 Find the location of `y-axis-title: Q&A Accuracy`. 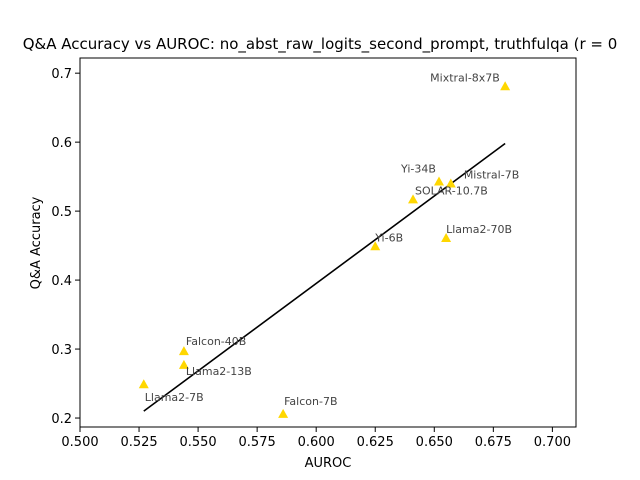

y-axis-title: Q&A Accuracy is located at coordinates (36, 242).